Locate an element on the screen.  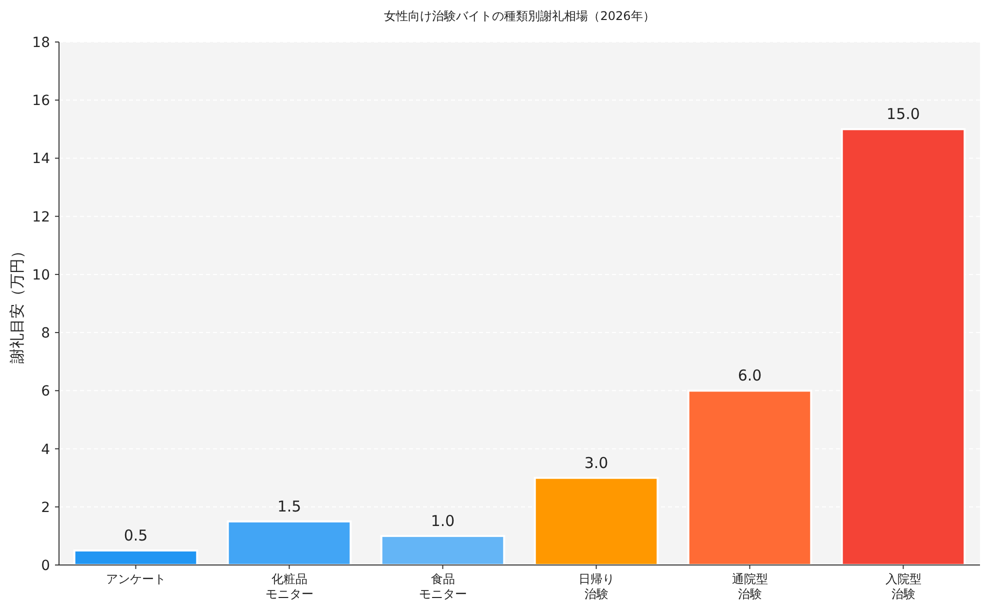
x-tick-label: 日帰り治験 is located at coordinates (596, 587).